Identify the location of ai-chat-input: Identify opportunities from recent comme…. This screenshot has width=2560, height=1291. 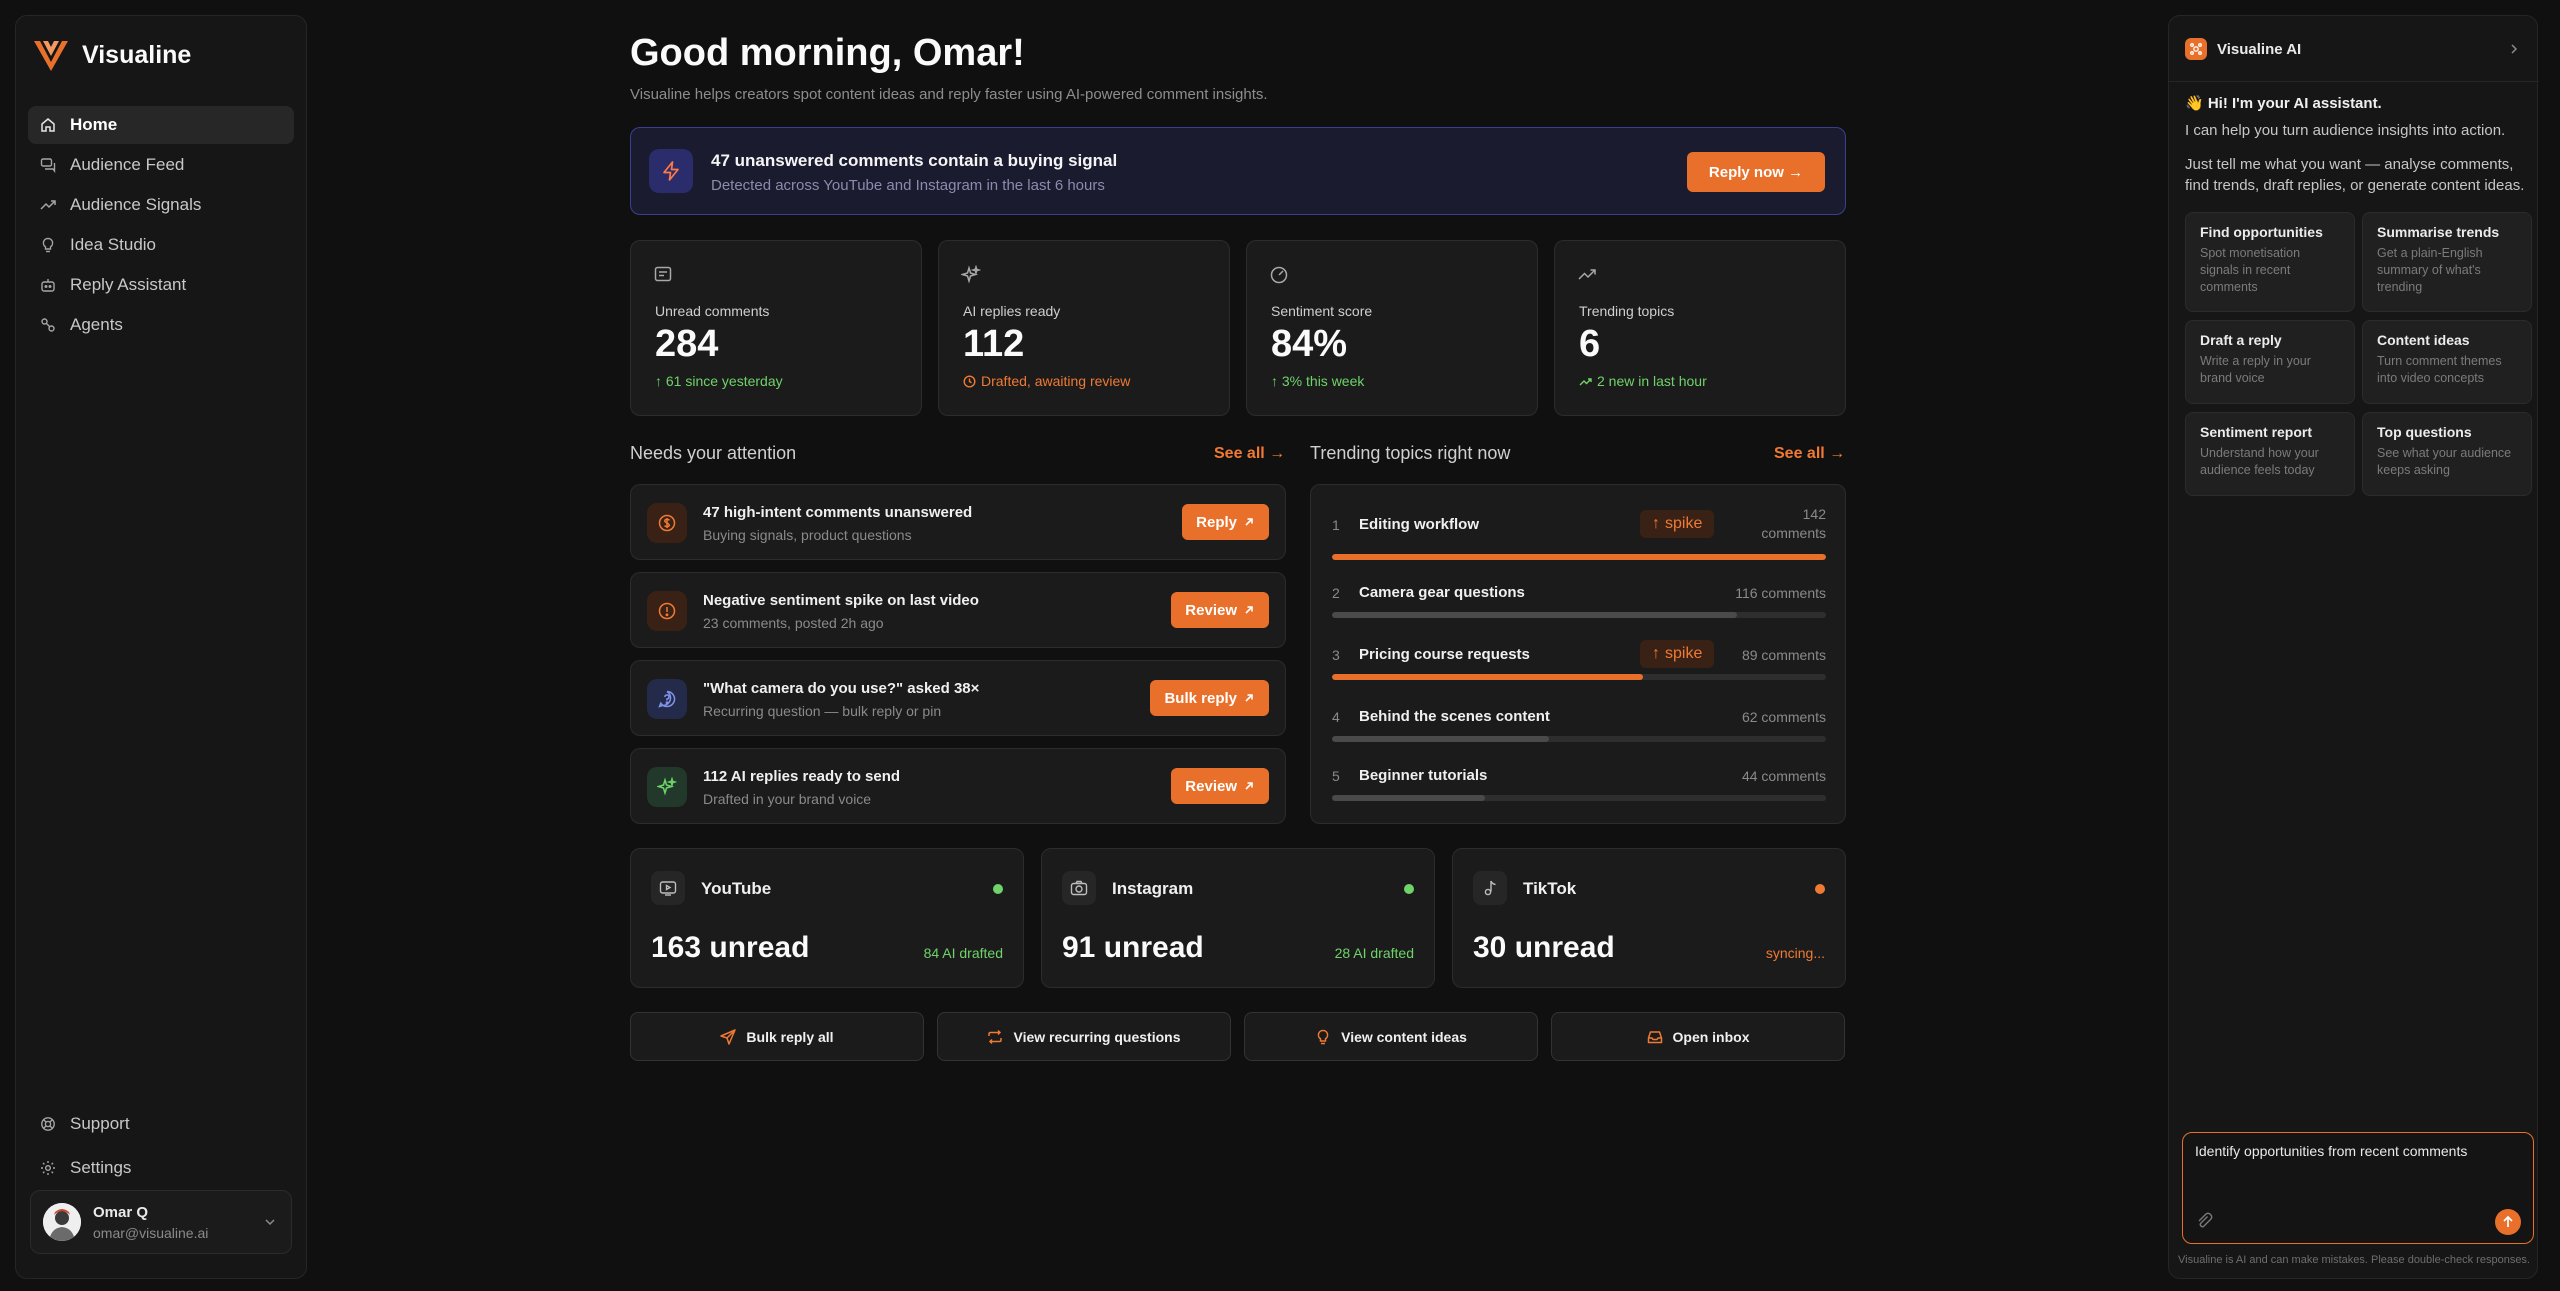
(2358, 1188).